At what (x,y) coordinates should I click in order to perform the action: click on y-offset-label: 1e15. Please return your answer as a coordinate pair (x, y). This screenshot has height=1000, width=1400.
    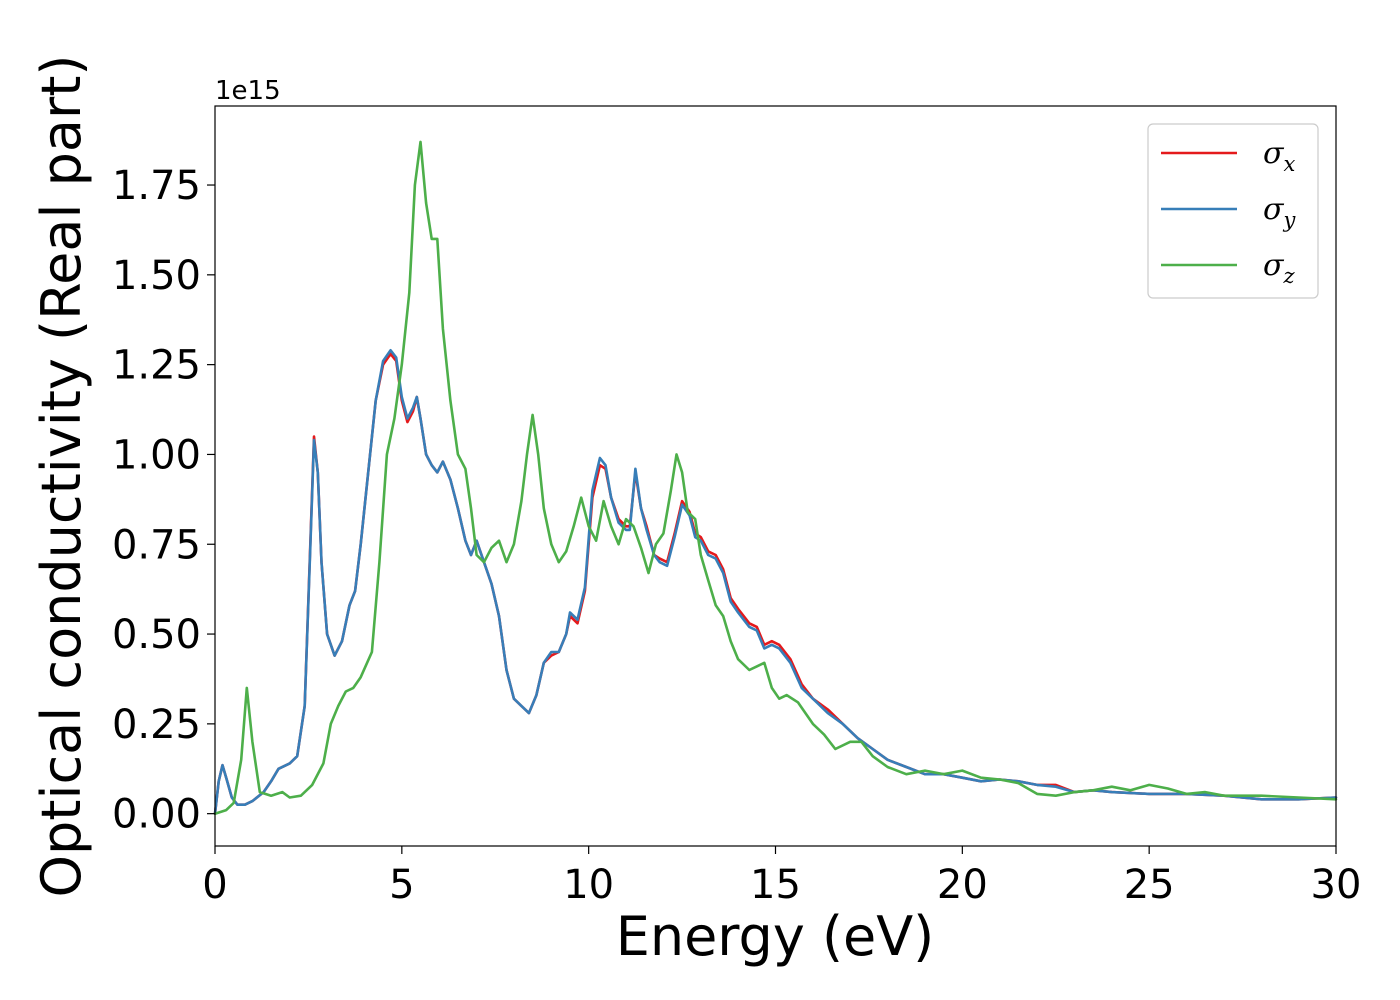
    Looking at the image, I should click on (248, 91).